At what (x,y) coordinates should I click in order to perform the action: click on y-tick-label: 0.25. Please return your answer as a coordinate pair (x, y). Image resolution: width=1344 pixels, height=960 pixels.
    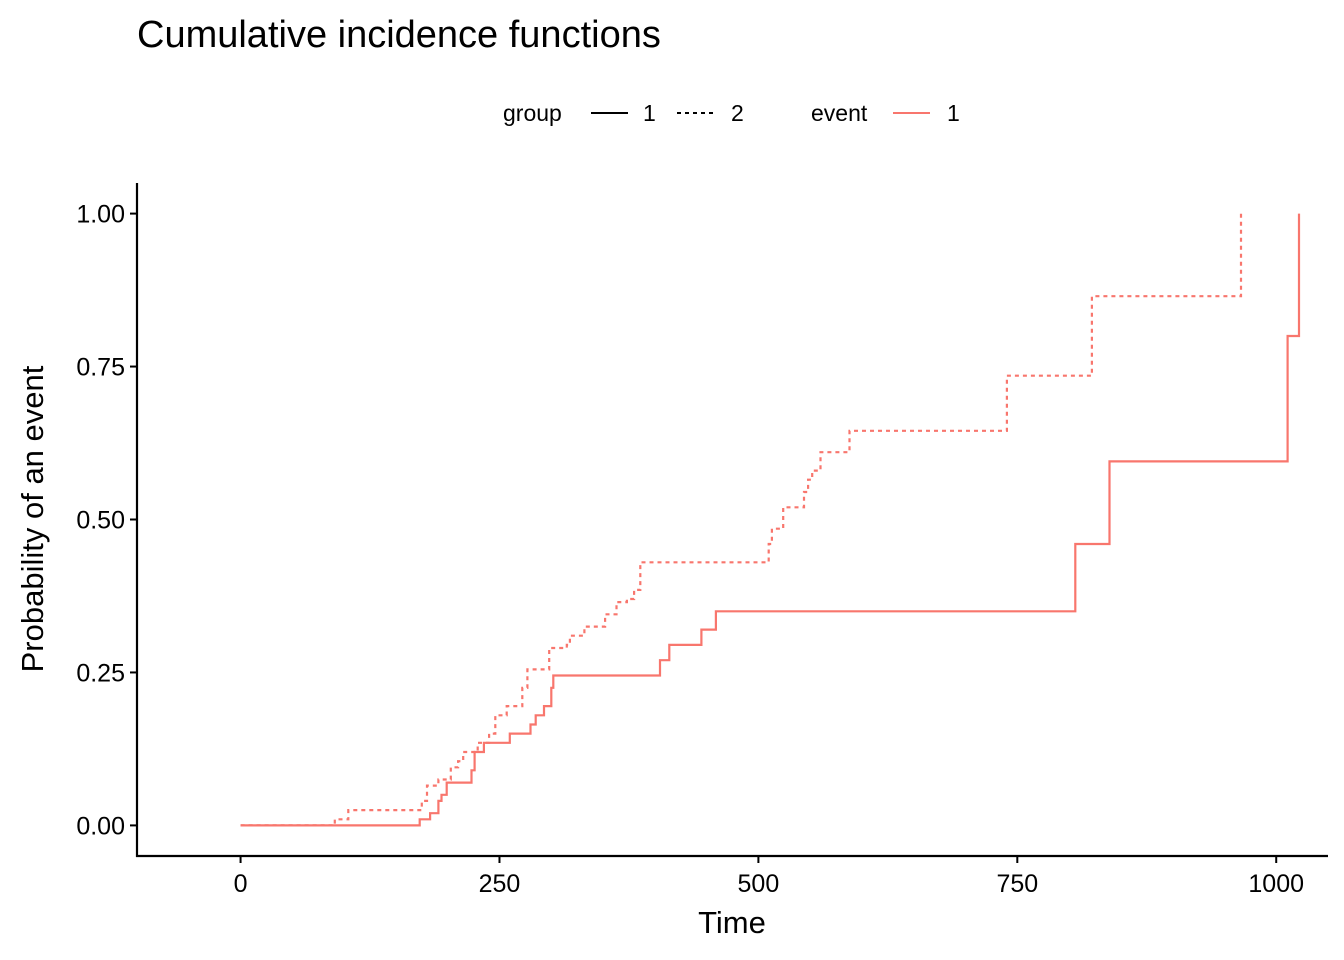
    Looking at the image, I should click on (100, 673).